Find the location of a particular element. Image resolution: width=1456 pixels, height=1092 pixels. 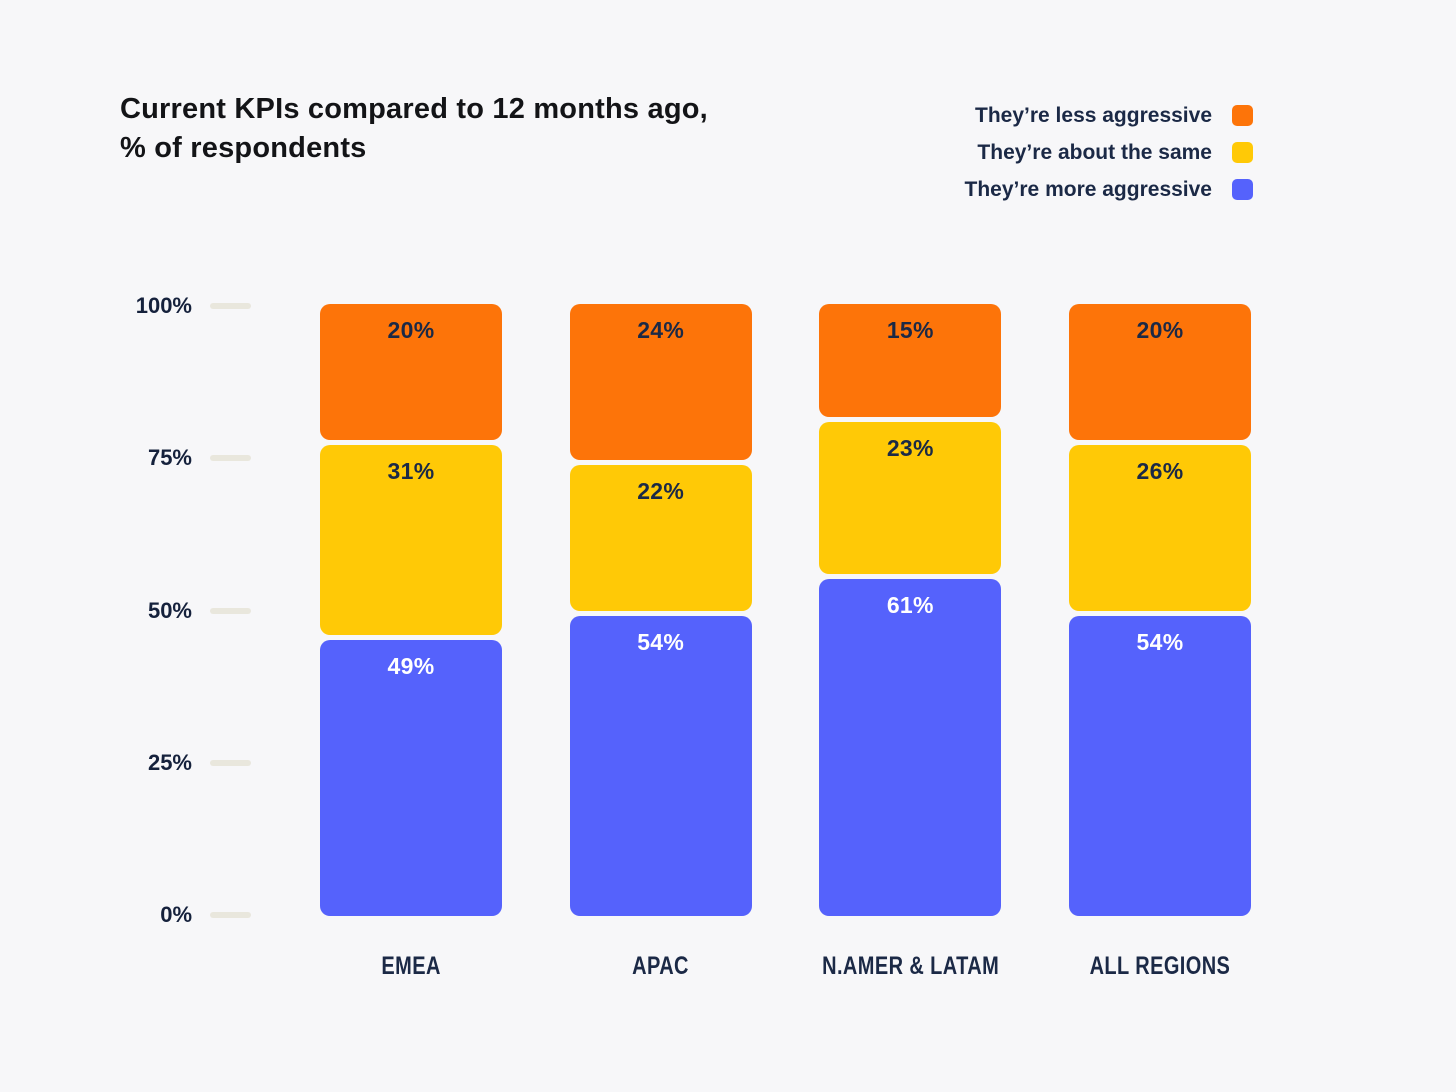

bar-segment-value: 31% is located at coordinates (411, 471).